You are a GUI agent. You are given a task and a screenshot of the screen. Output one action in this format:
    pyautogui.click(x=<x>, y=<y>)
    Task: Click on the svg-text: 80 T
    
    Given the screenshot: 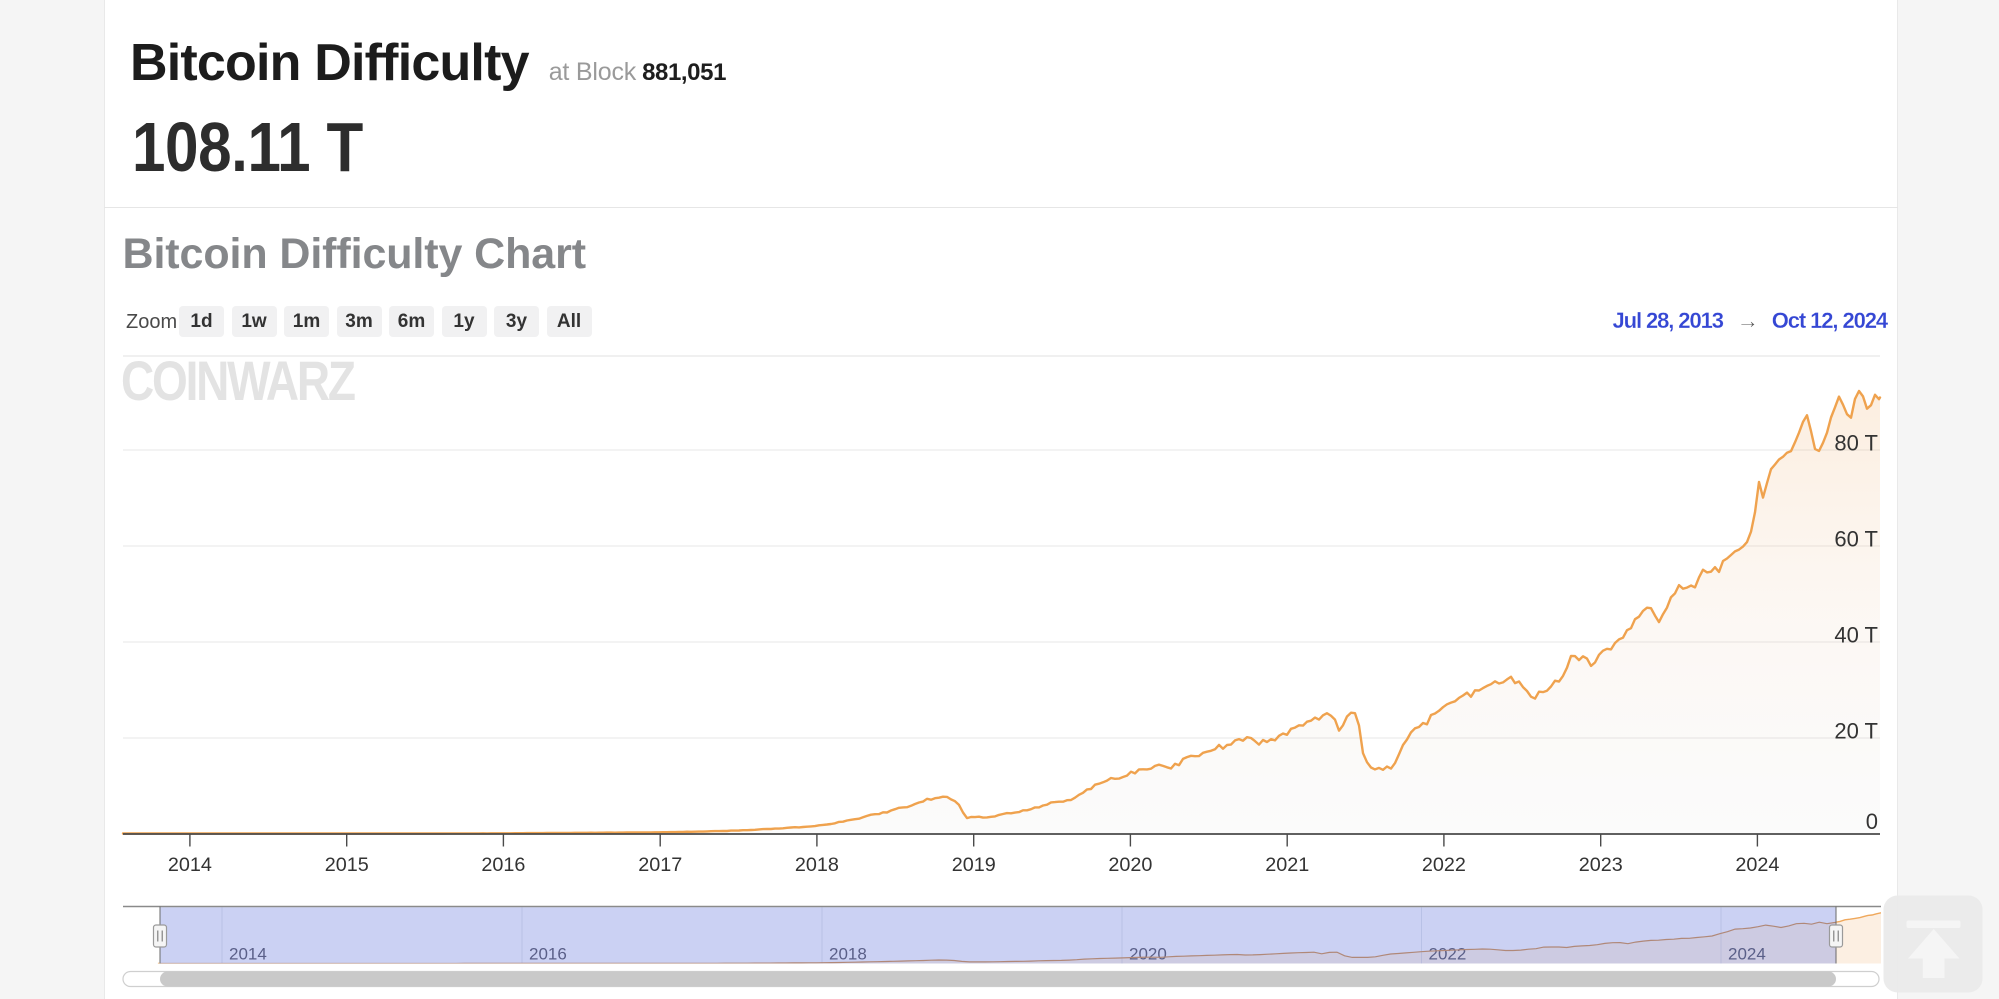 What is the action you would take?
    pyautogui.click(x=1856, y=443)
    